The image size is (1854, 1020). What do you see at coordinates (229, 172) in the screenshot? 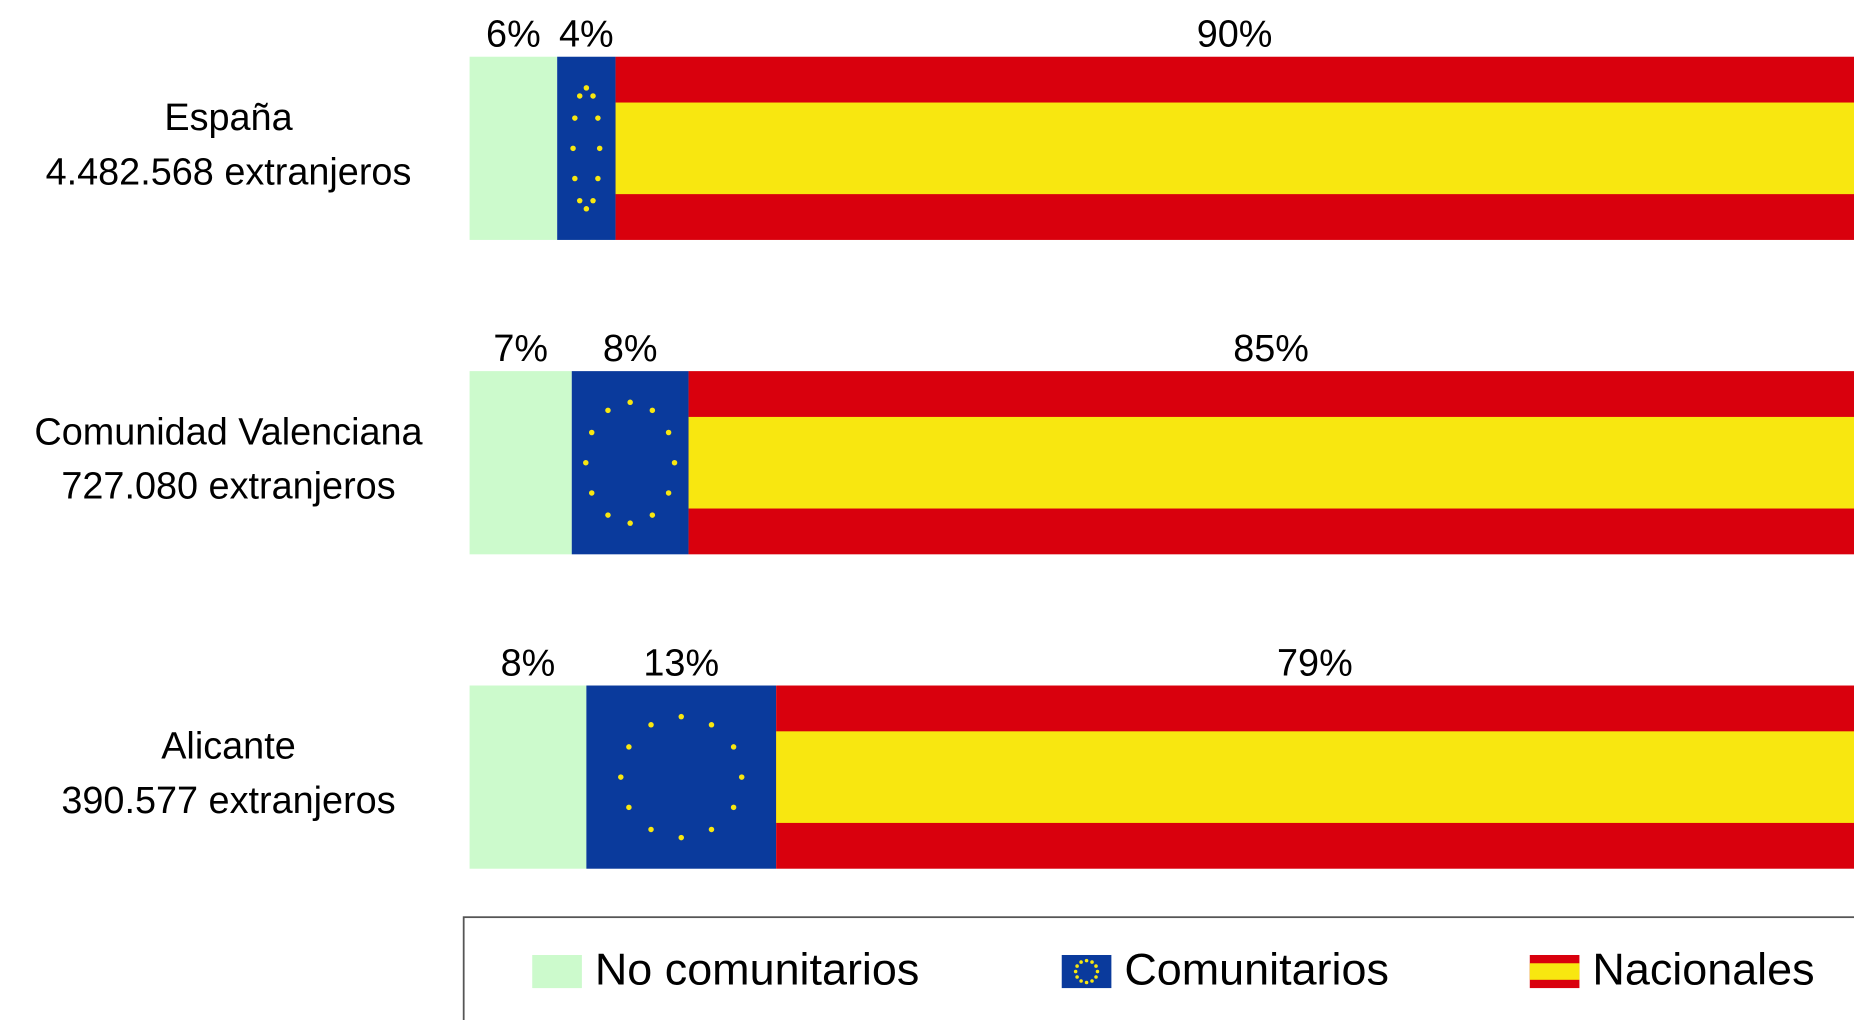
I see `category-sublabel: 4.482.568 extranjeros` at bounding box center [229, 172].